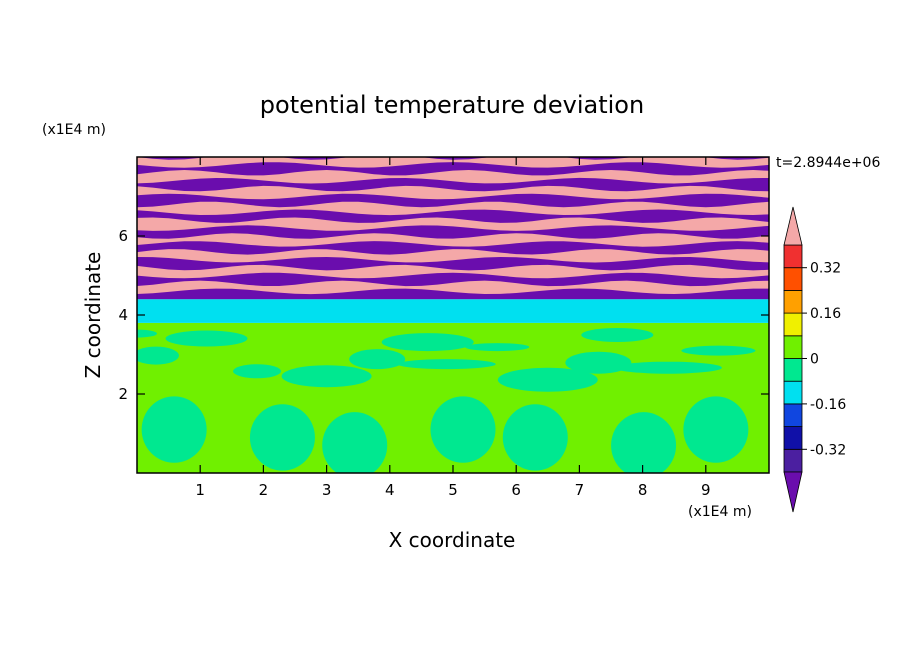 This screenshot has width=904, height=654. What do you see at coordinates (452, 540) in the screenshot?
I see `x-axis-label: X coordinate` at bounding box center [452, 540].